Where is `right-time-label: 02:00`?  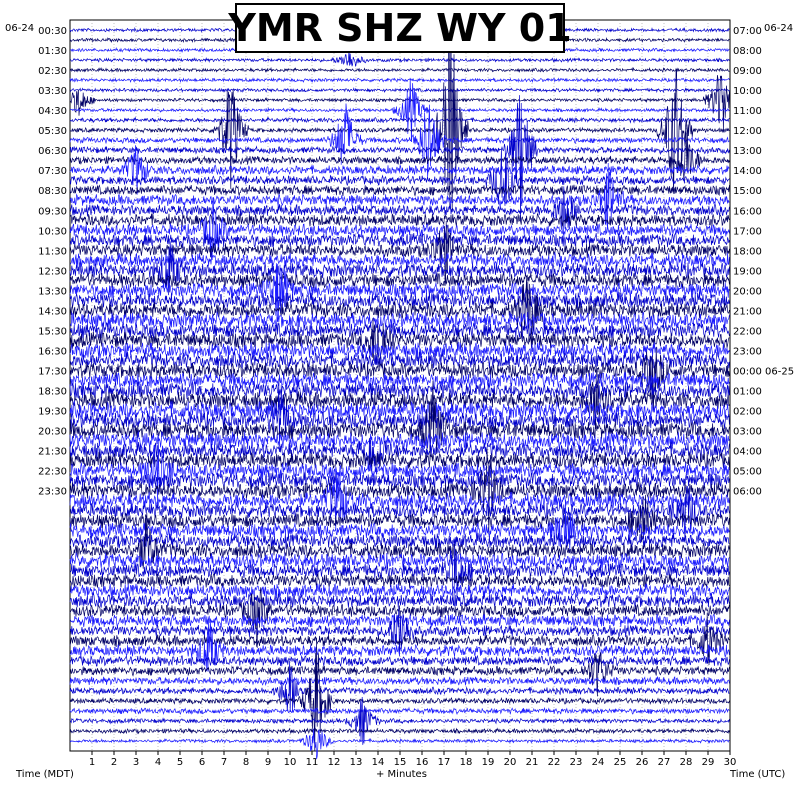 right-time-label: 02:00 is located at coordinates (747, 412).